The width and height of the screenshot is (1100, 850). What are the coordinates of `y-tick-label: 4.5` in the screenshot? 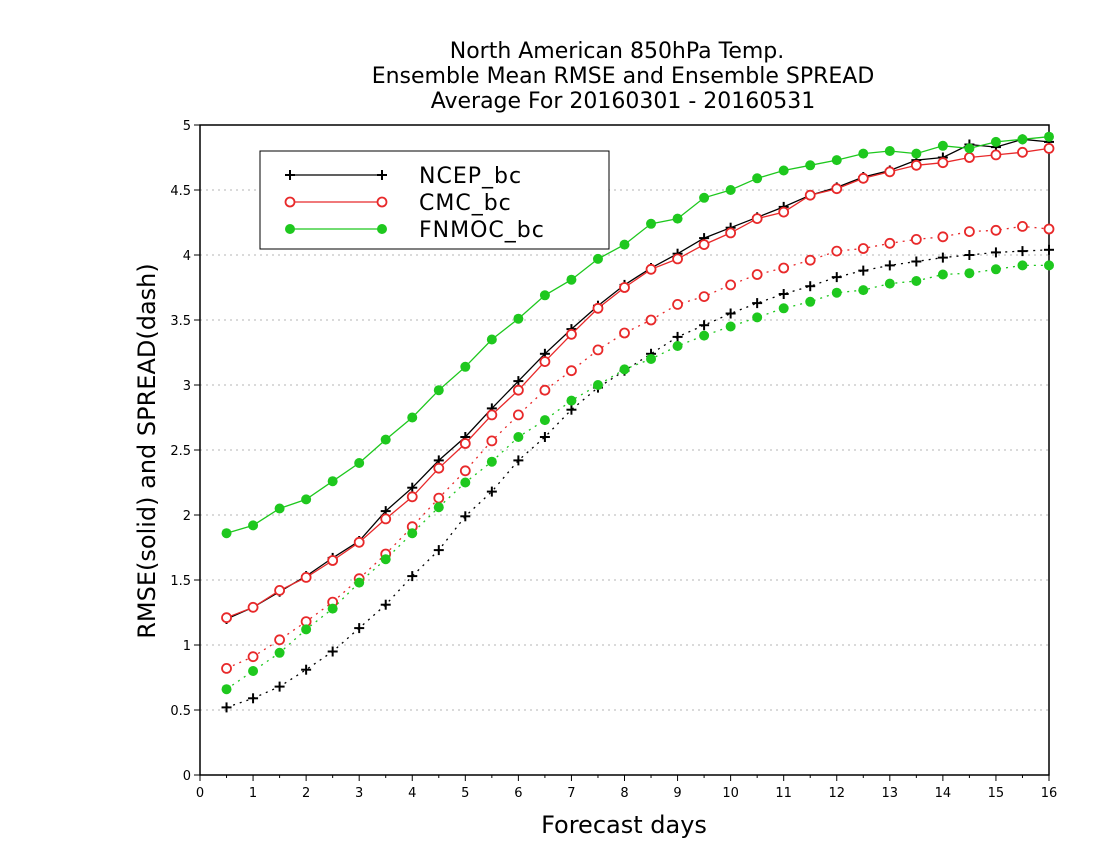 It's located at (180, 191).